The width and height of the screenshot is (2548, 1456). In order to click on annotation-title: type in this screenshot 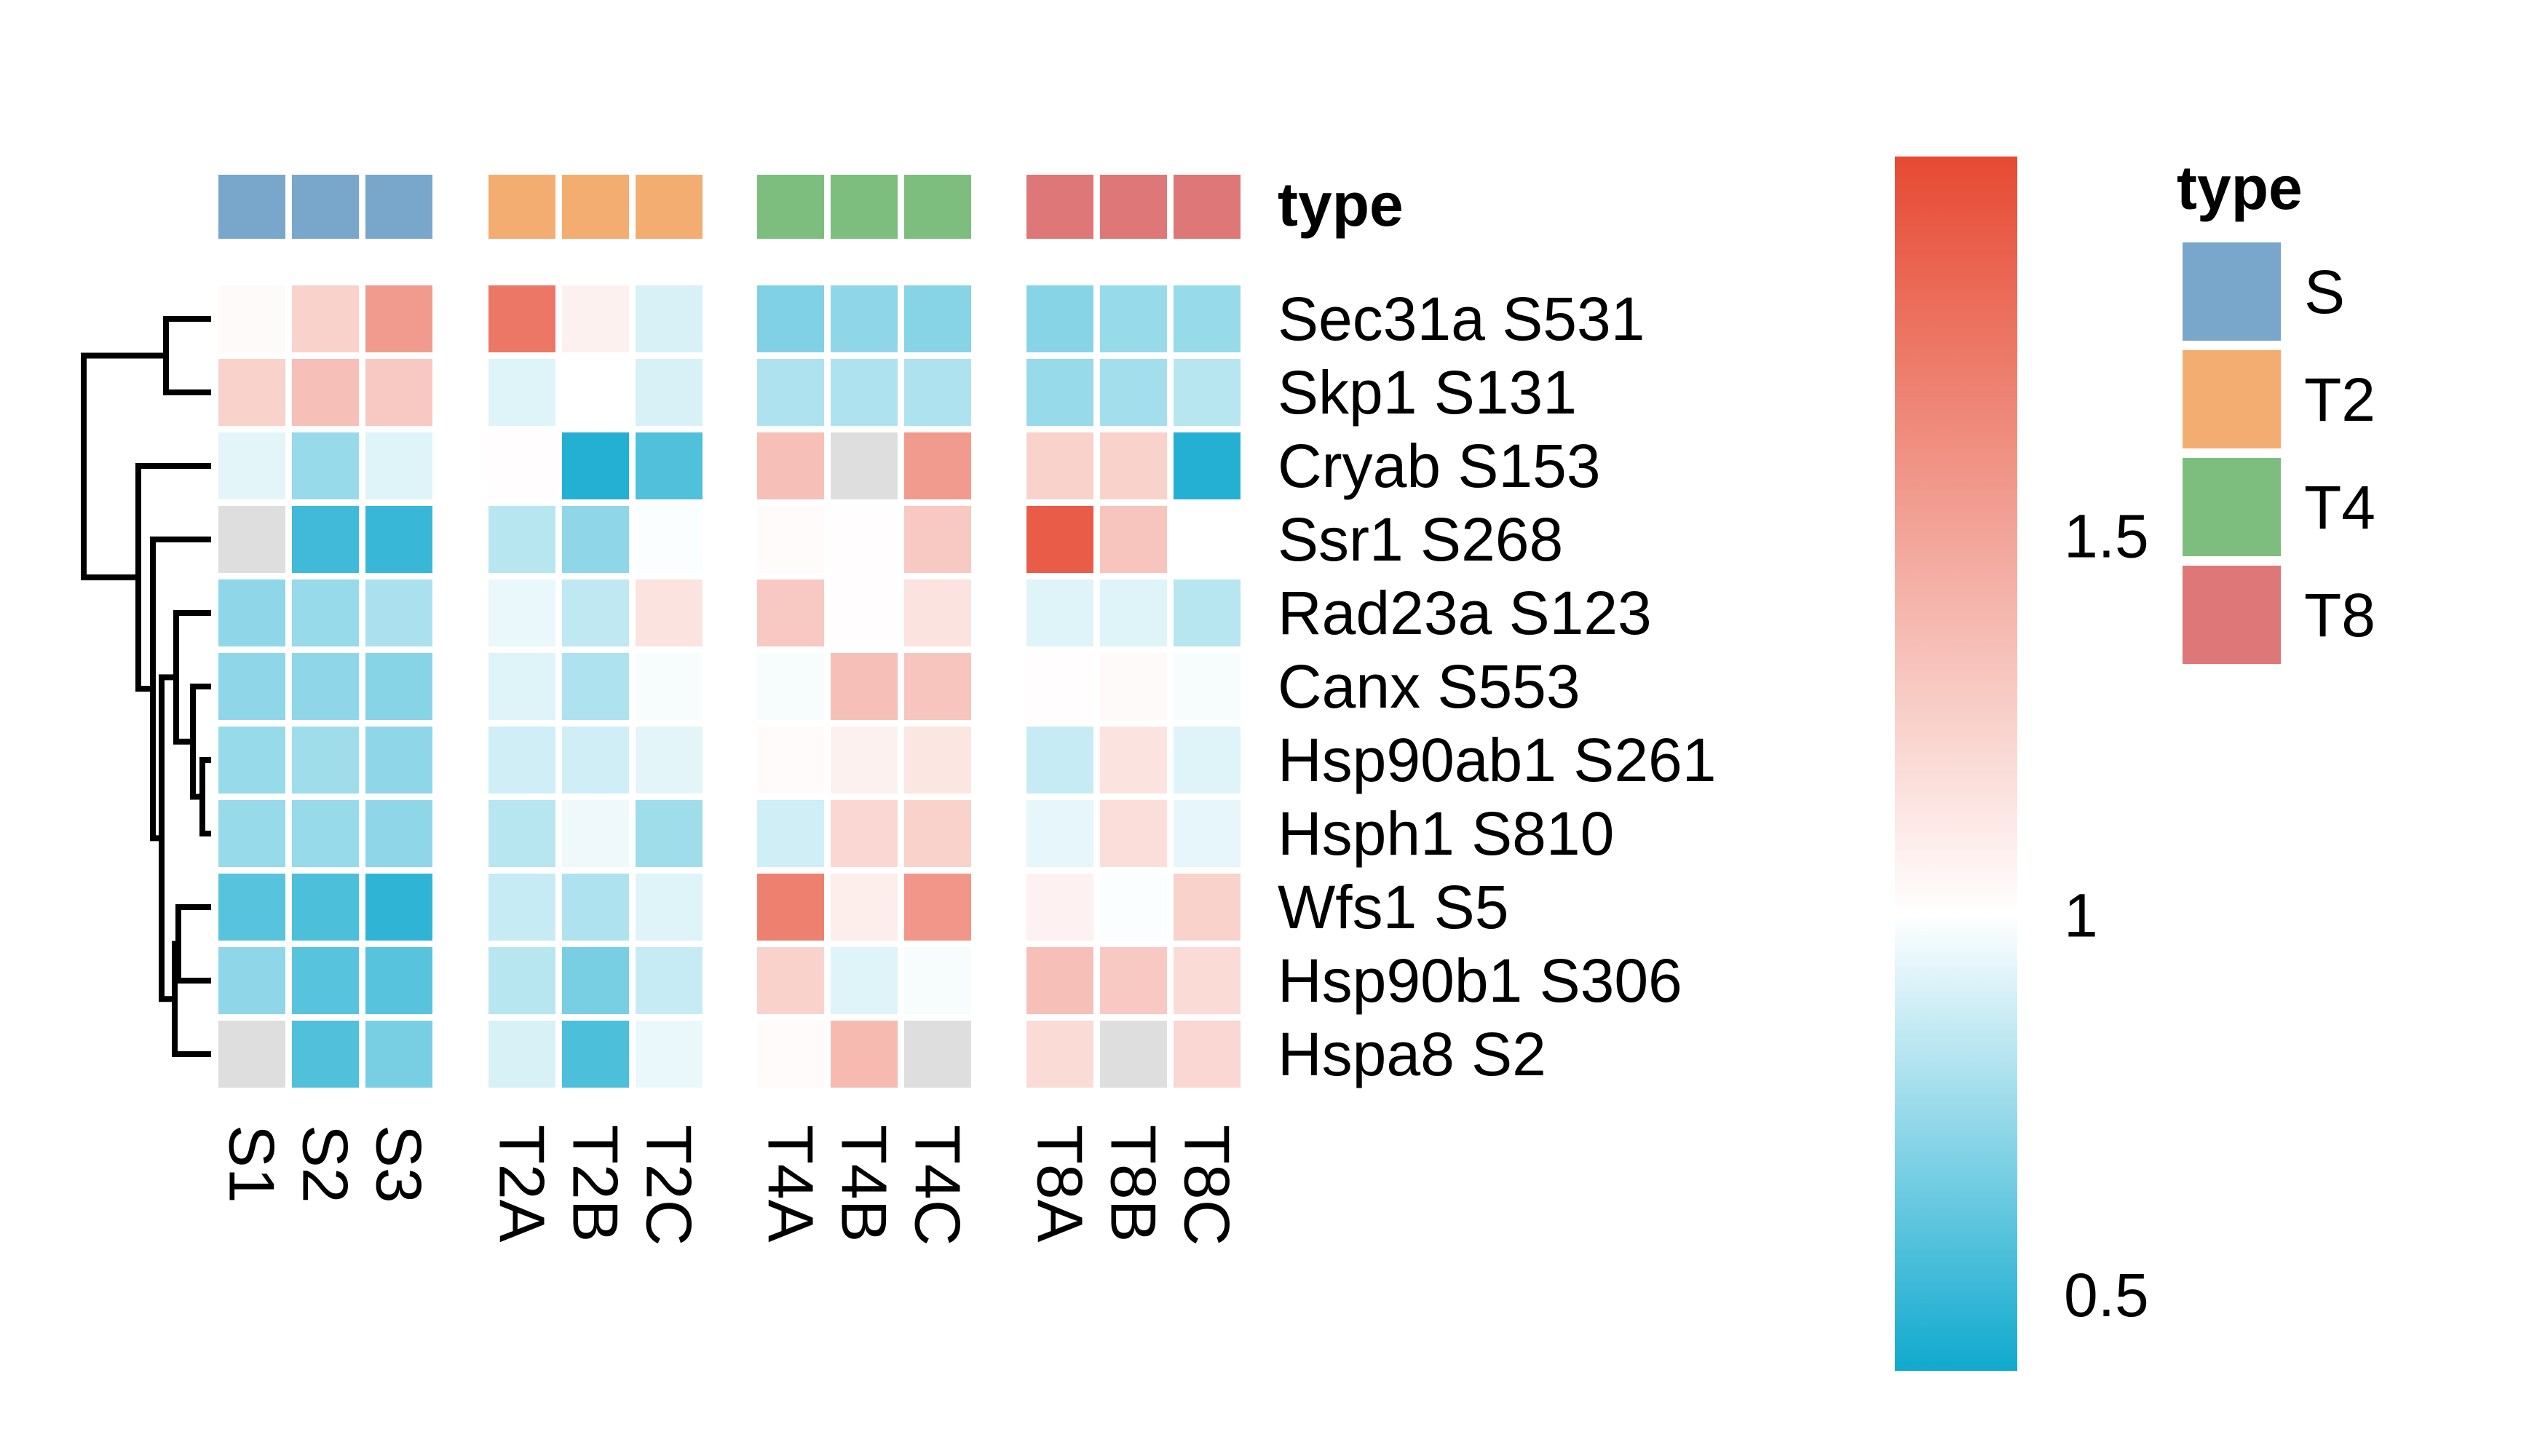, I will do `click(1341, 204)`.